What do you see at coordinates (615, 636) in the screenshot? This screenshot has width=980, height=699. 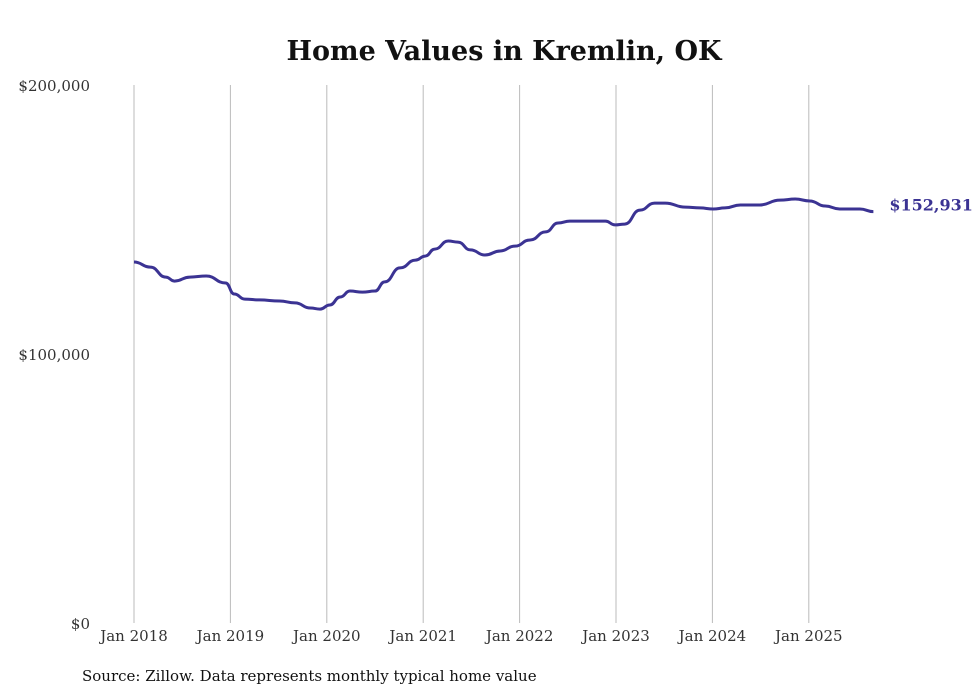 I see `x-tick-label: Jan 2023` at bounding box center [615, 636].